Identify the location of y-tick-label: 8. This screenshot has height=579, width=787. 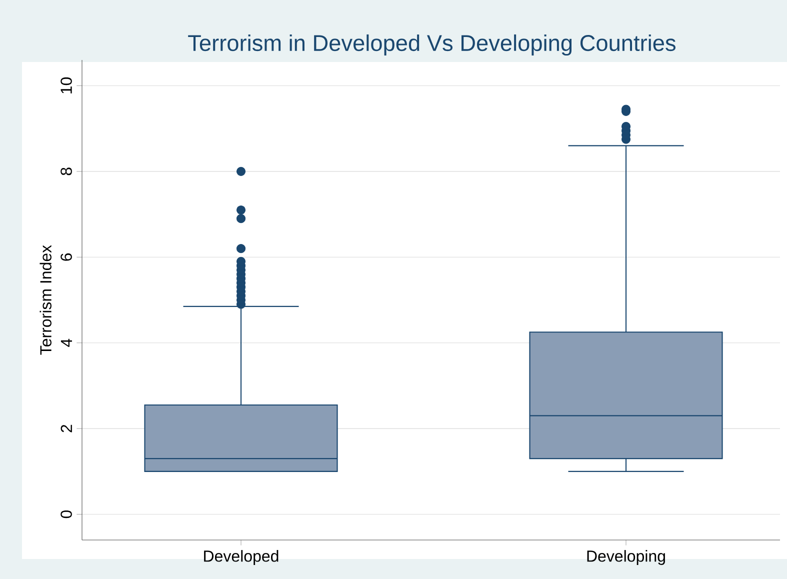
(66, 172).